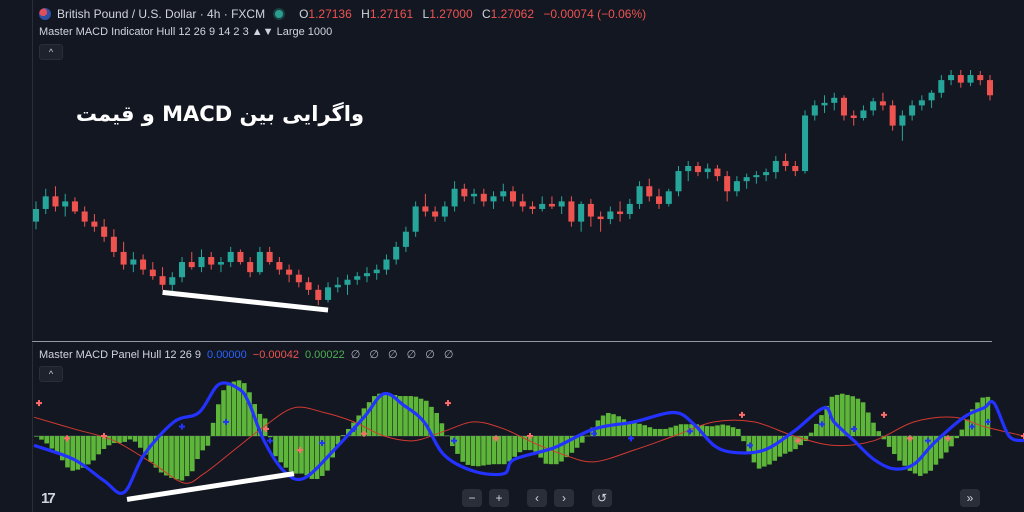  What do you see at coordinates (45, 14) in the screenshot?
I see `gbp-usd-flag-icon` at bounding box center [45, 14].